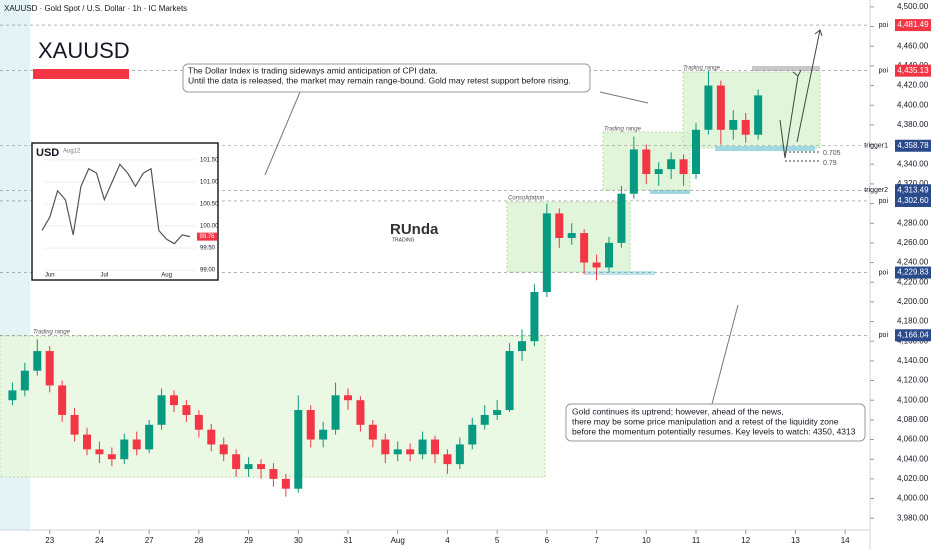 Image resolution: width=932 pixels, height=550 pixels. Describe the element at coordinates (913, 321) in the screenshot. I see `y-tick-label: 4,180.00` at that location.